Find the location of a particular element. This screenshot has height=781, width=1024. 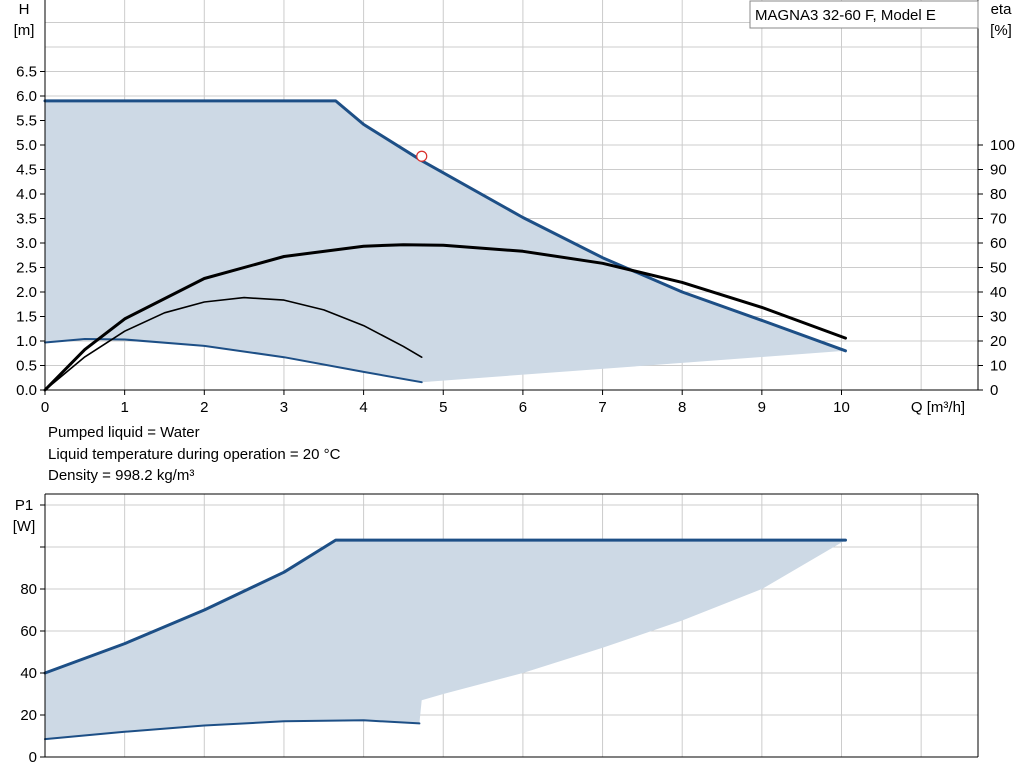

p1-axis-unit: [W] is located at coordinates (24, 526).